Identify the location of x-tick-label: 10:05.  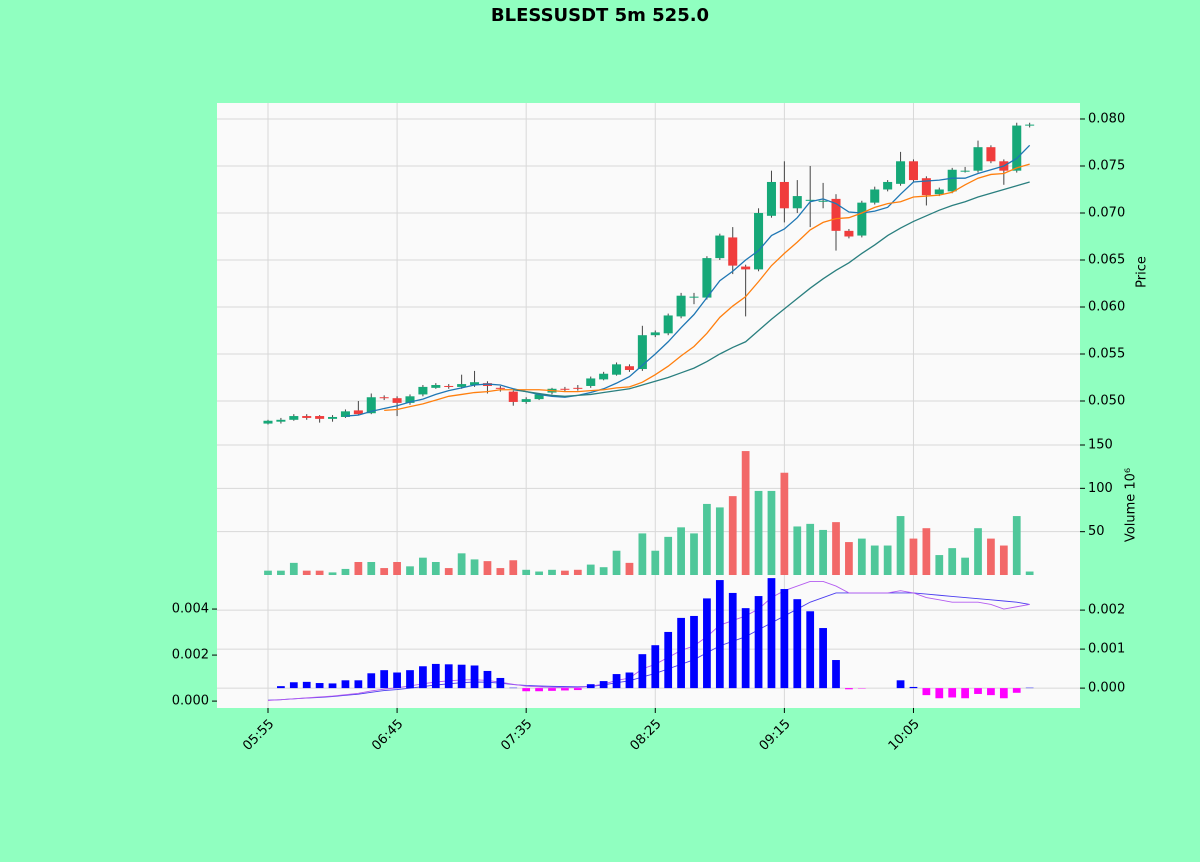
(904, 735).